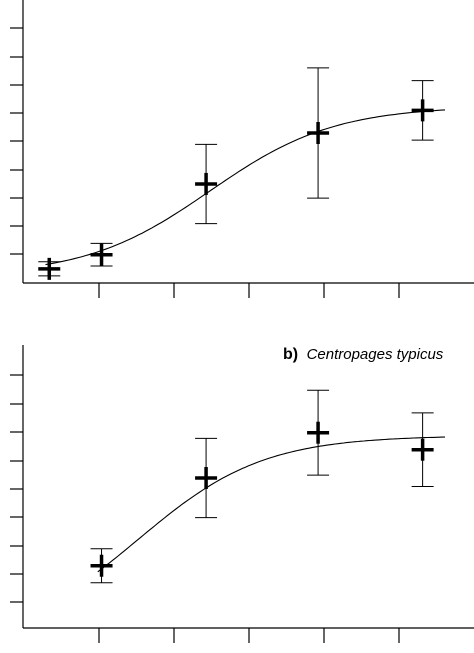 This screenshot has width=474, height=653. I want to click on panel-b-label: b), so click(290, 354).